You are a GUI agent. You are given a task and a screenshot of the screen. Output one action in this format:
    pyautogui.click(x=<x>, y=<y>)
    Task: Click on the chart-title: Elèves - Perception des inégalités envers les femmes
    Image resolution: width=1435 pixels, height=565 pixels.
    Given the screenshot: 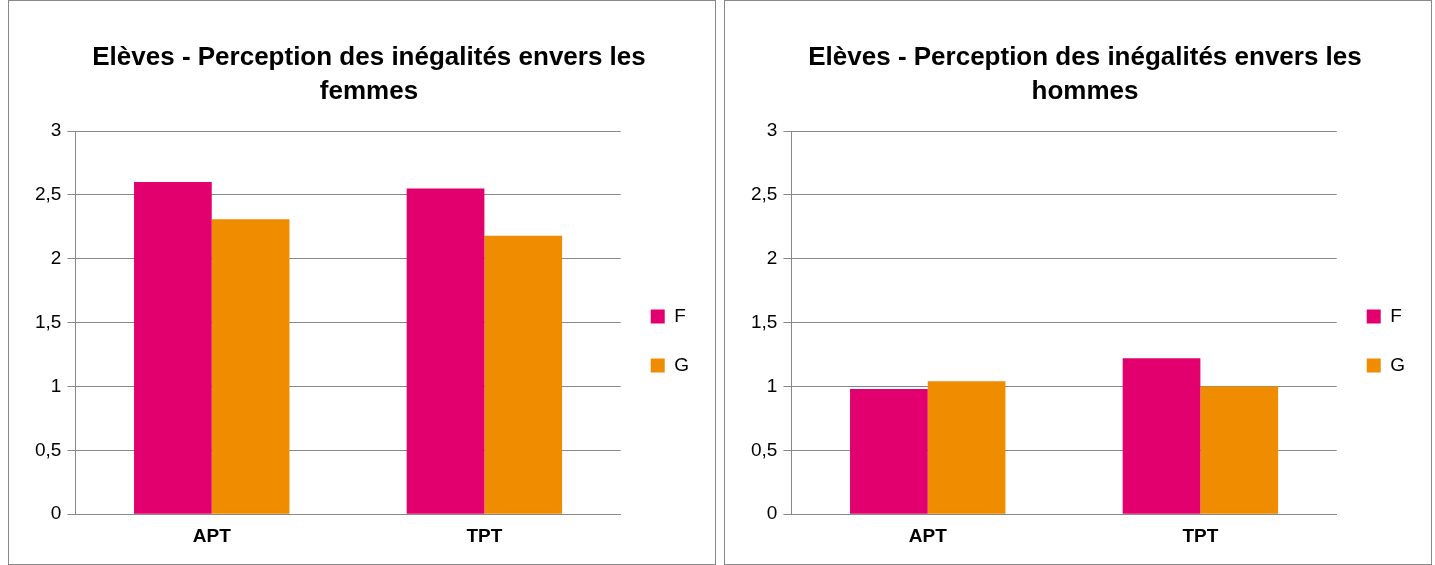 What is the action you would take?
    pyautogui.click(x=369, y=73)
    